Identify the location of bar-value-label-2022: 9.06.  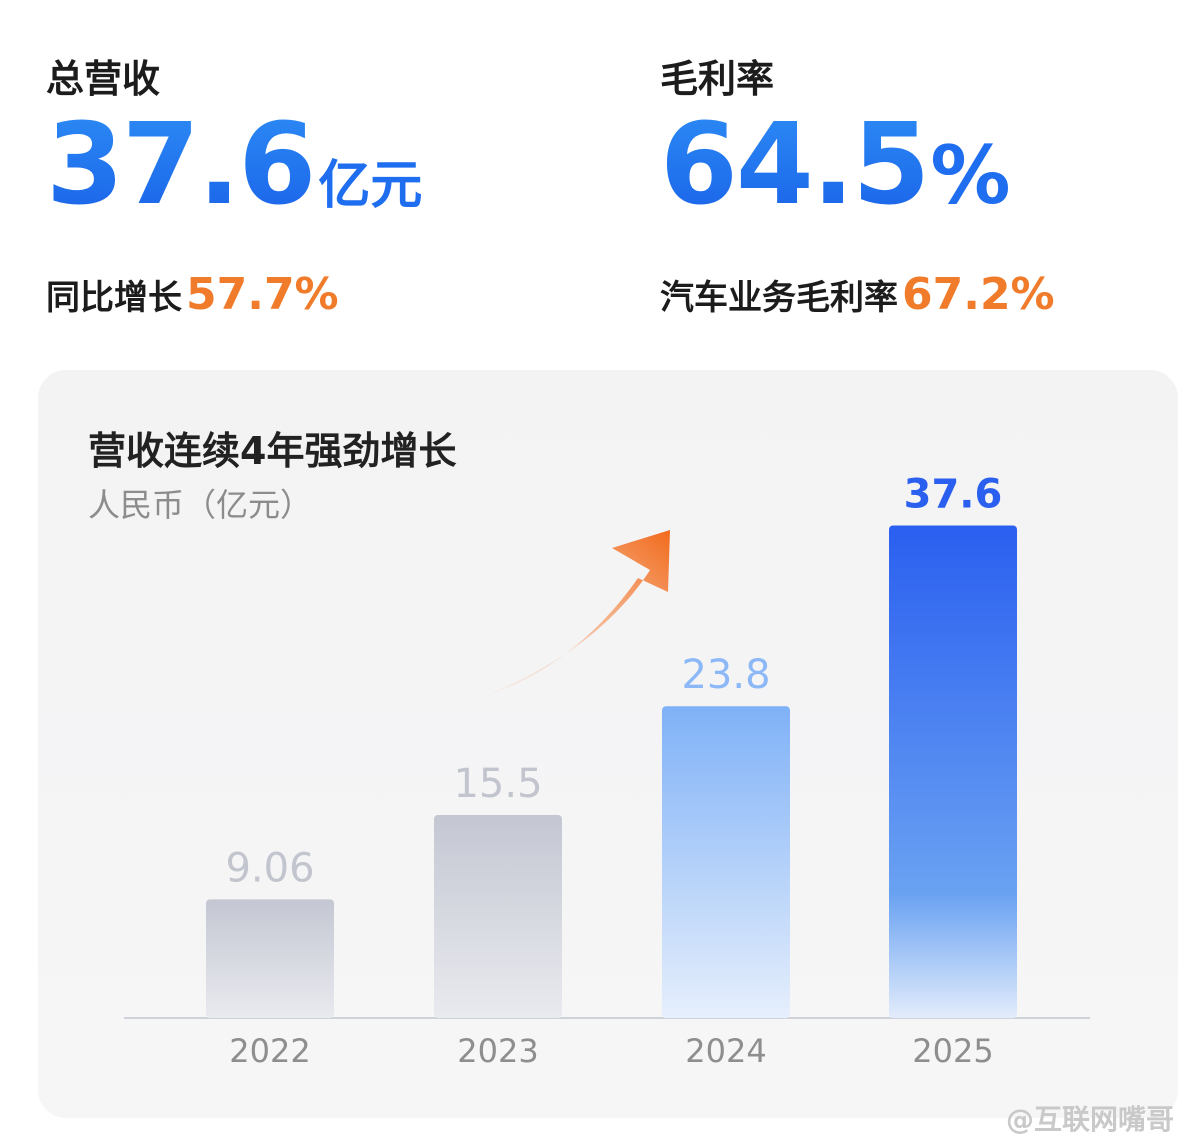
(269, 868).